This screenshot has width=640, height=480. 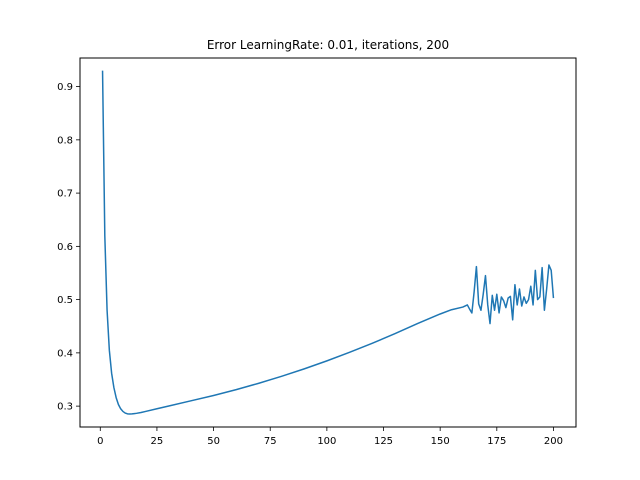 What do you see at coordinates (270, 441) in the screenshot?
I see `x-tick-label: 75` at bounding box center [270, 441].